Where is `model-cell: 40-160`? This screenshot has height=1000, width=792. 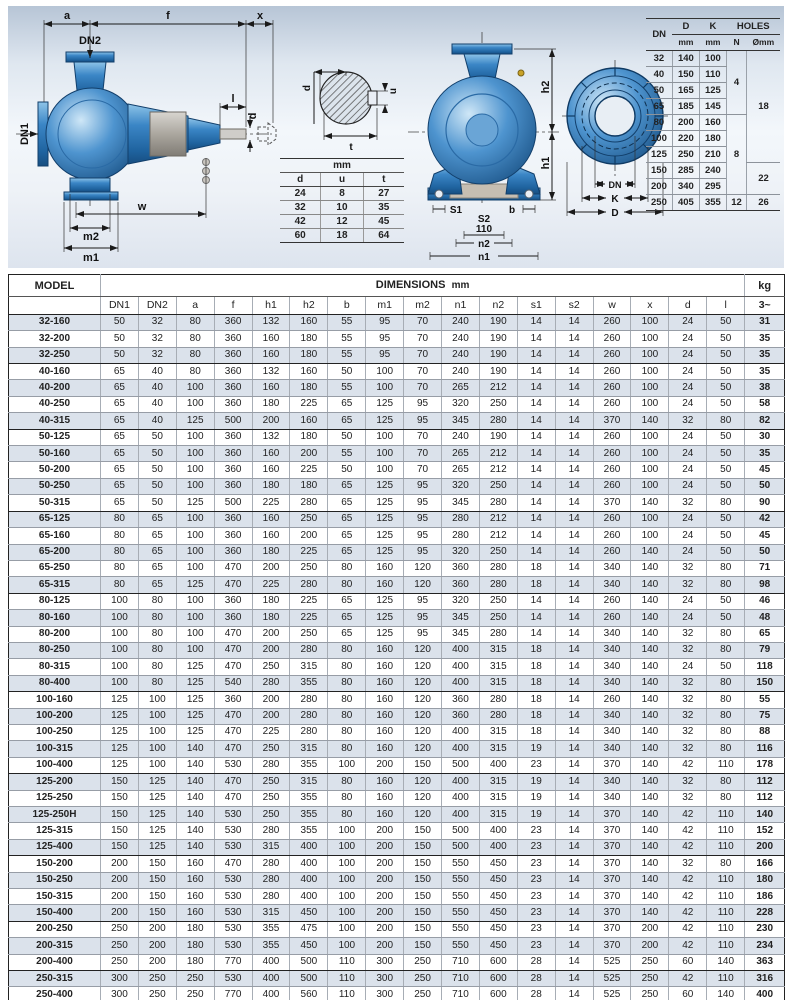
model-cell: 40-160 is located at coordinates (54, 372).